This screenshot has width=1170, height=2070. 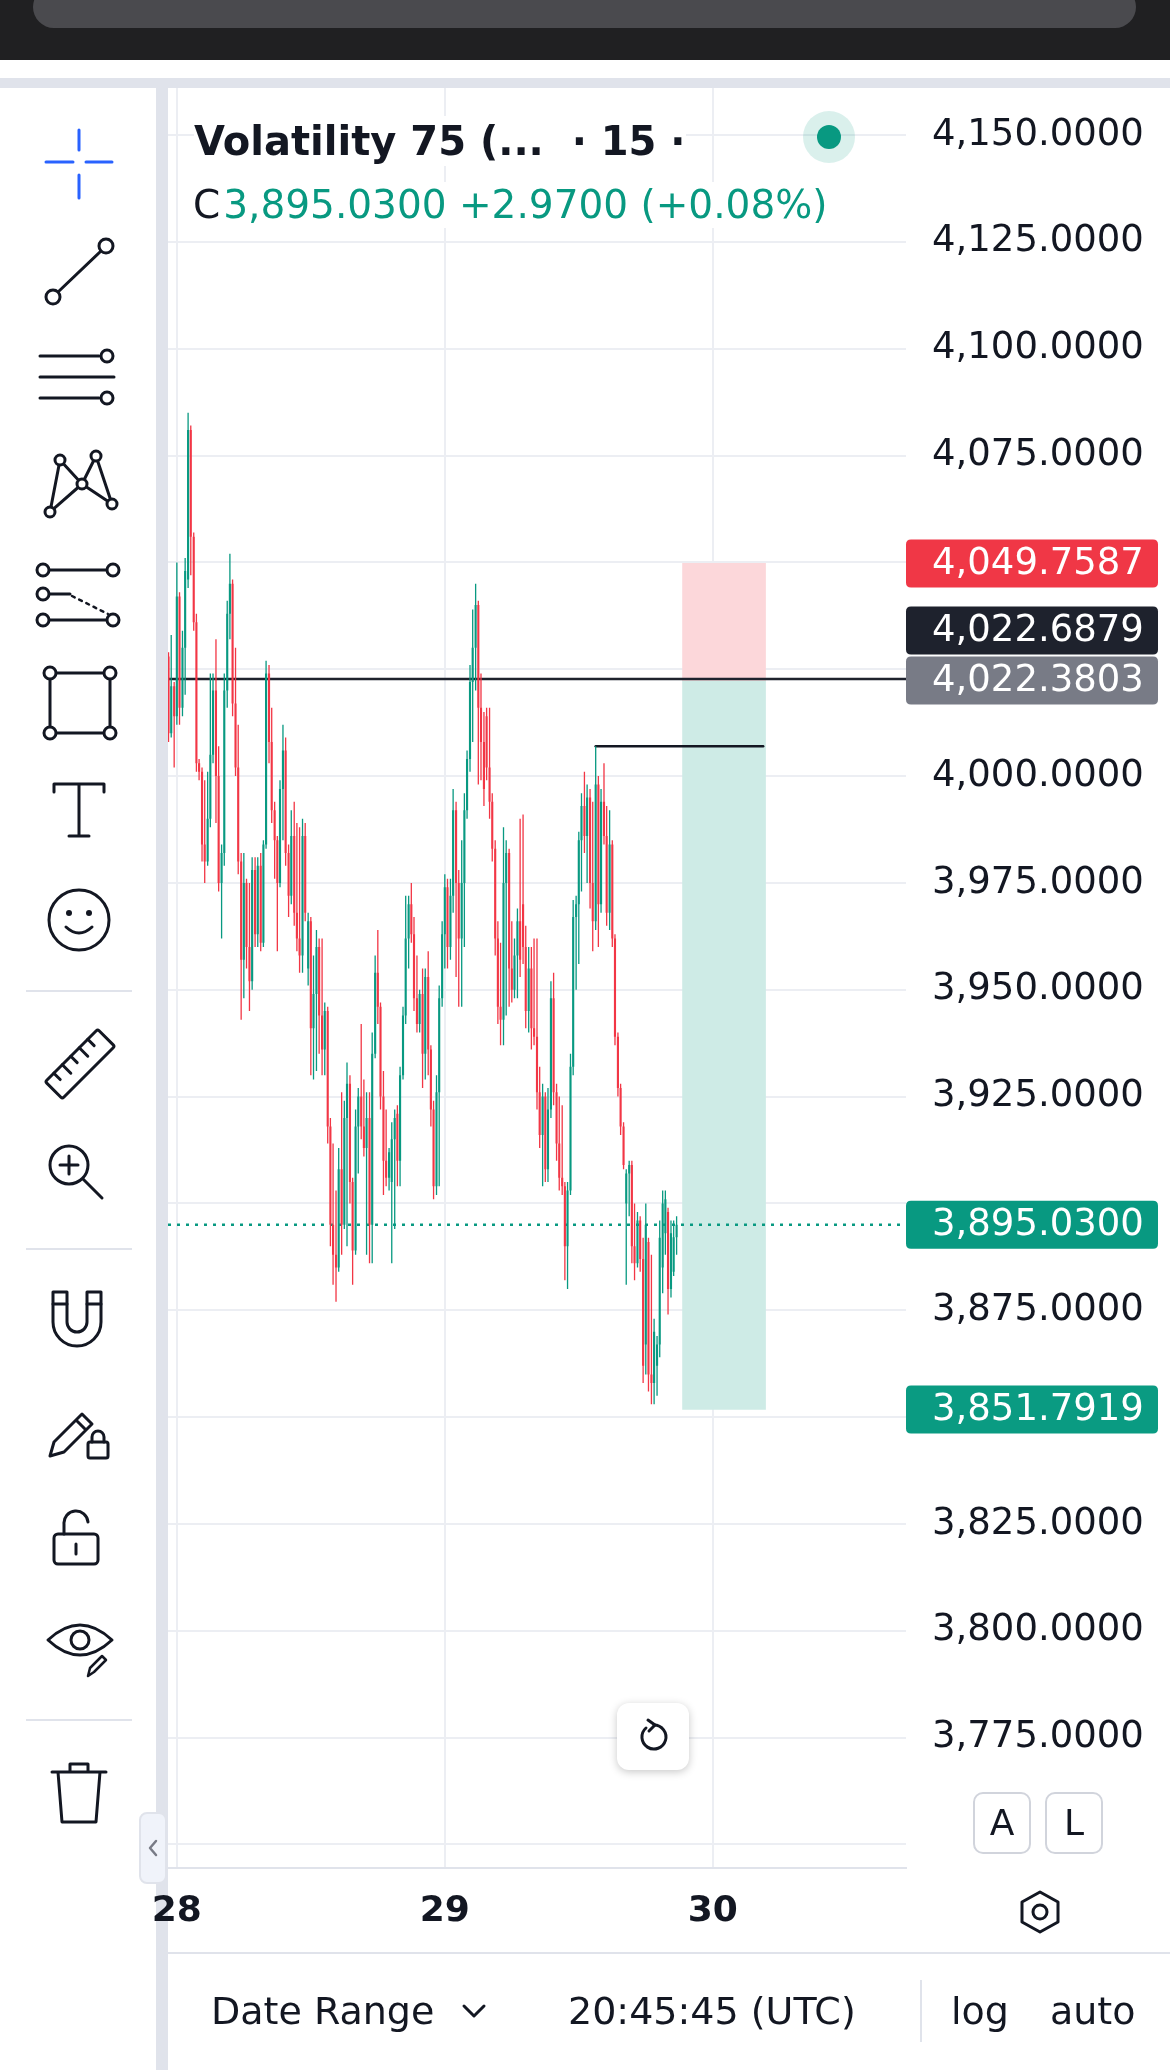 What do you see at coordinates (1038, 1223) in the screenshot?
I see `ref-line-label: 3,895.0300` at bounding box center [1038, 1223].